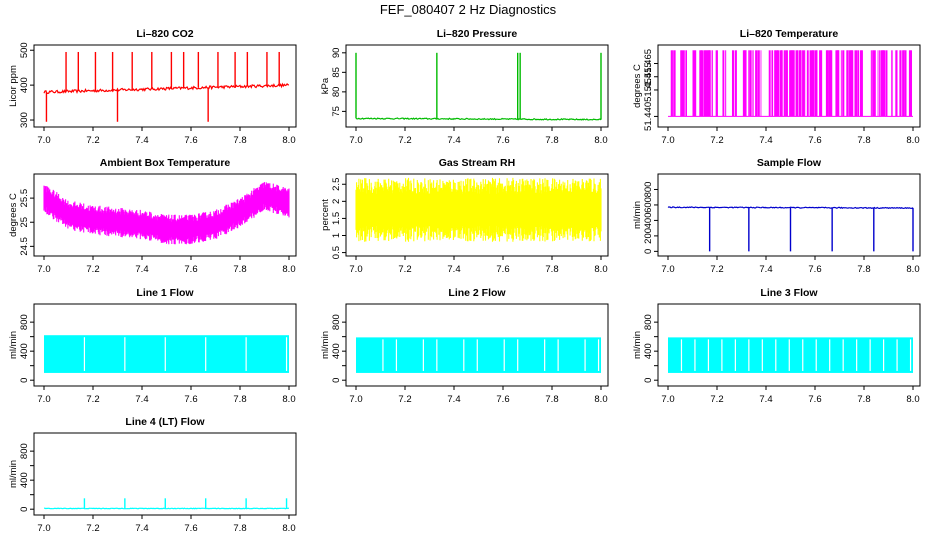 This screenshot has height=540, width=936. Describe the element at coordinates (24, 120) in the screenshot. I see `y-tick-label: 300` at that location.